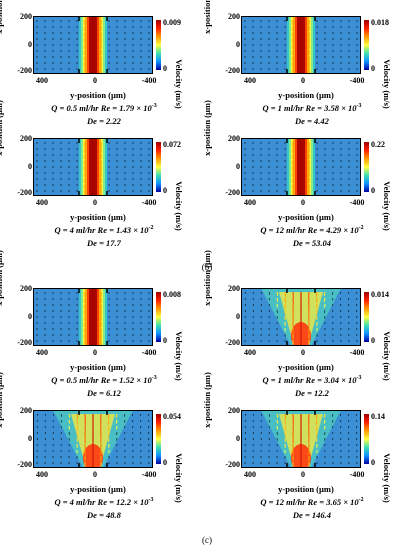 The image size is (416, 550). Describe the element at coordinates (104, 121) in the screenshot. I see `caption-deborah: De = 2.22` at that location.